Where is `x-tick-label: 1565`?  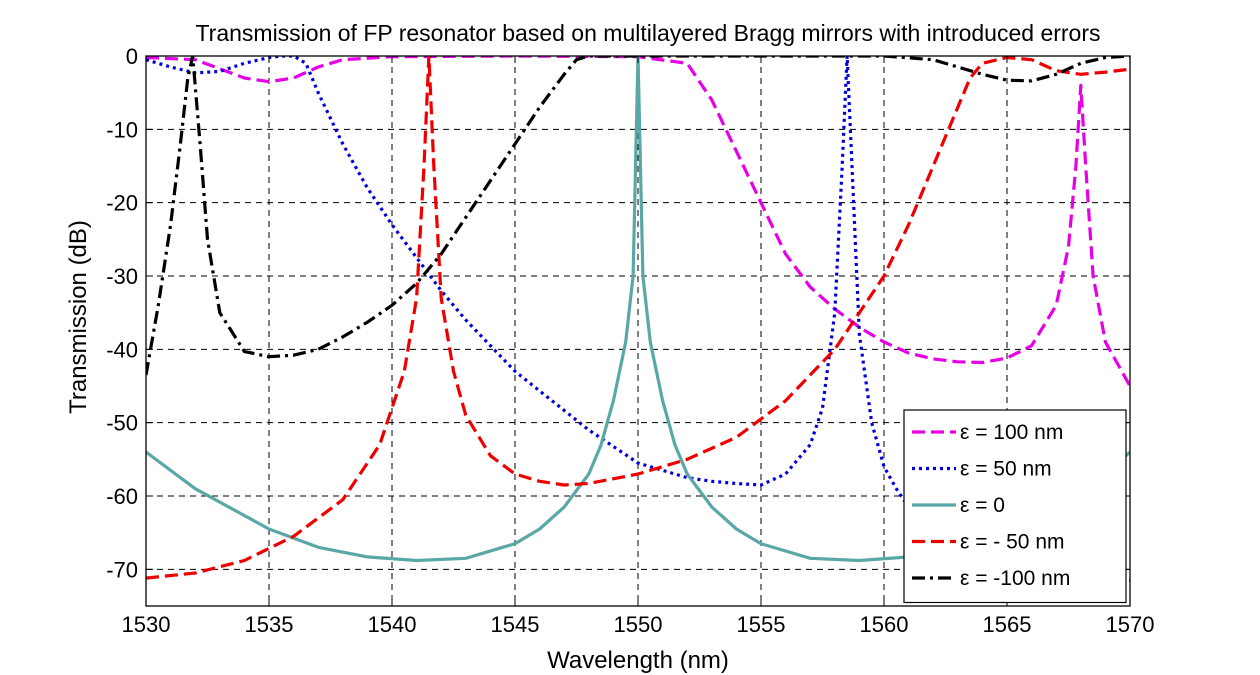
x-tick-label: 1565 is located at coordinates (1007, 624).